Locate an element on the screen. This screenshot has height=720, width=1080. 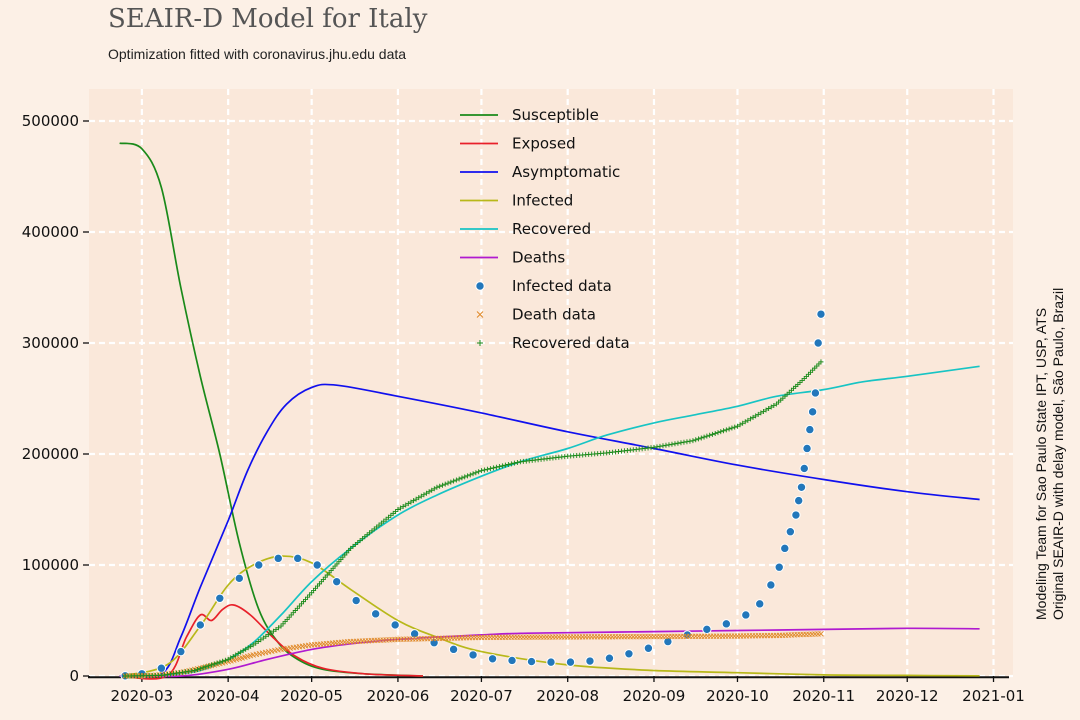
legend-label: Susceptible is located at coordinates (555, 115).